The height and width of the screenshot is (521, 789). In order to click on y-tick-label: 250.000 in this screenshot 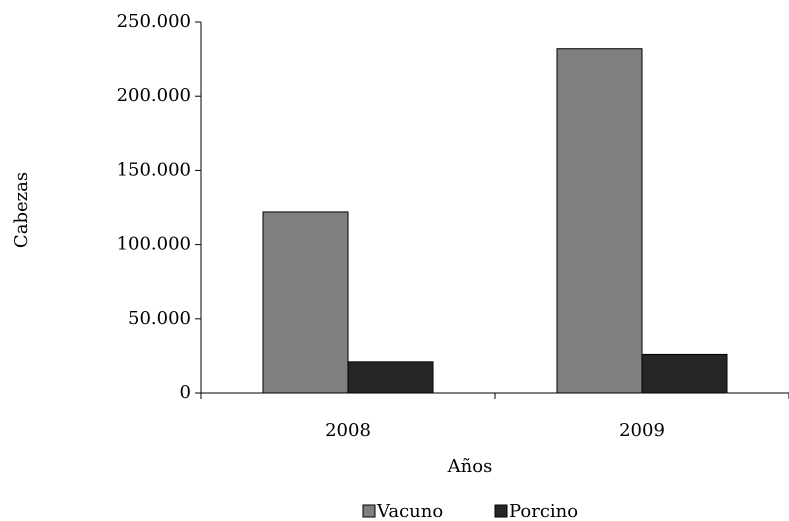, I will do `click(154, 21)`.